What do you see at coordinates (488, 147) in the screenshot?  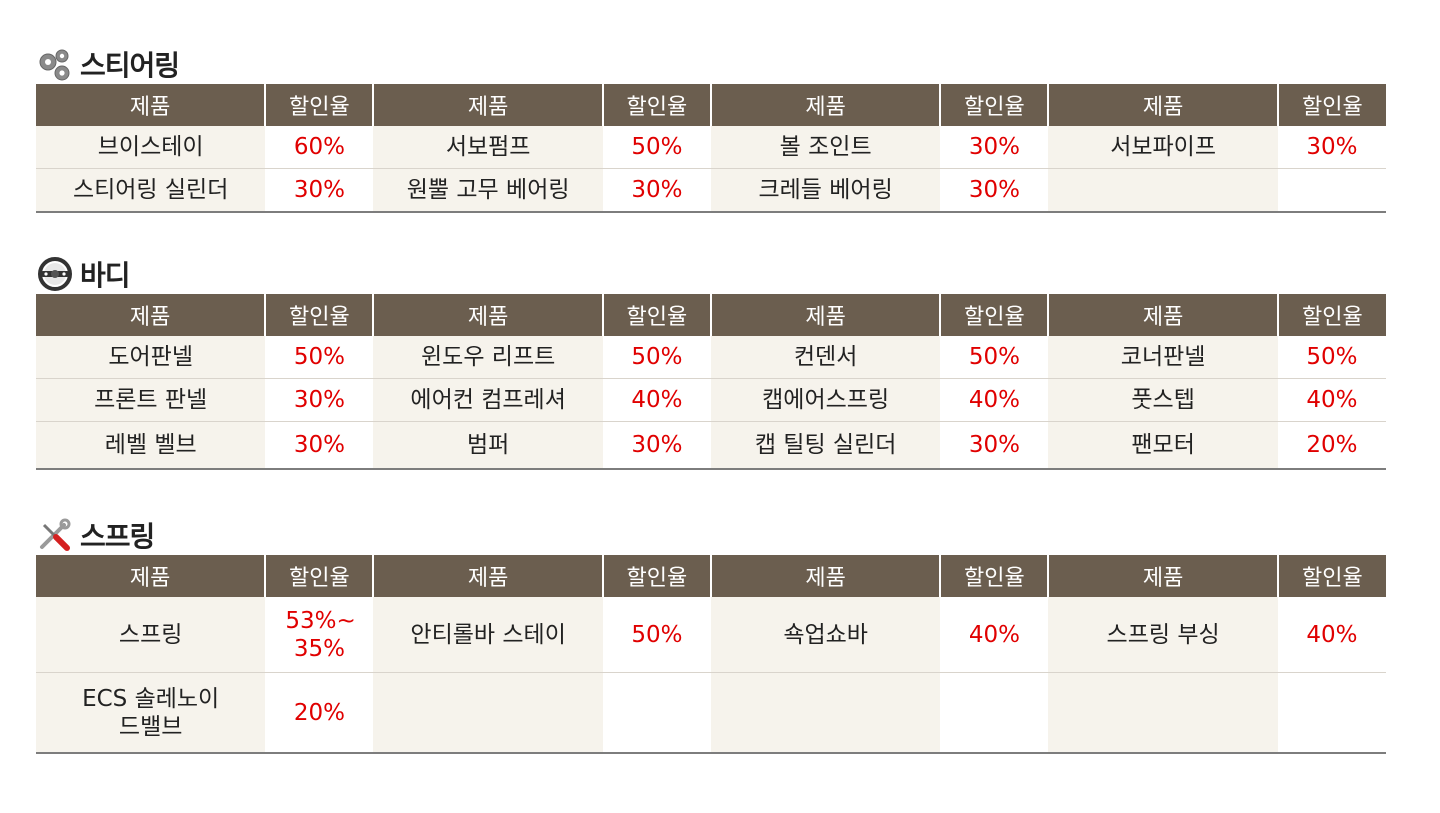 I see `product-cell: 서보펌프` at bounding box center [488, 147].